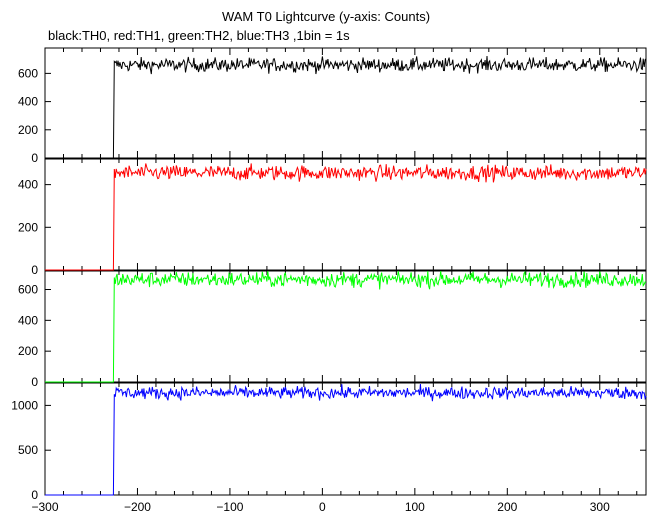 This screenshot has width=652, height=515. I want to click on y-tick-label-TH3: 1000, so click(24, 405).